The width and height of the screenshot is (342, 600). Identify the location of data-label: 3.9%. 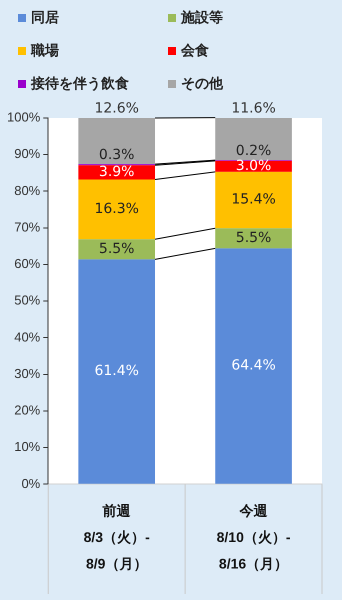
(116, 172).